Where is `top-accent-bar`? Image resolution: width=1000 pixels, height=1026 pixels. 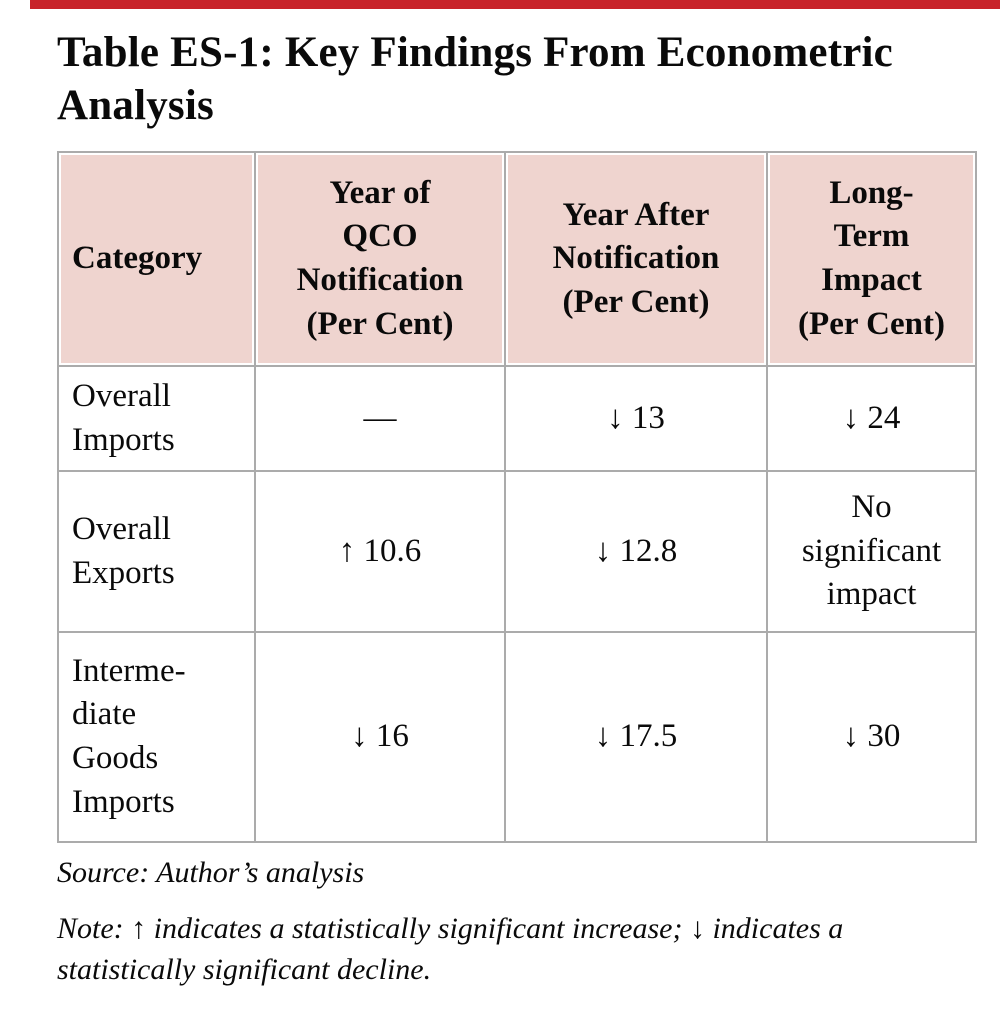
top-accent-bar is located at coordinates (515, 4).